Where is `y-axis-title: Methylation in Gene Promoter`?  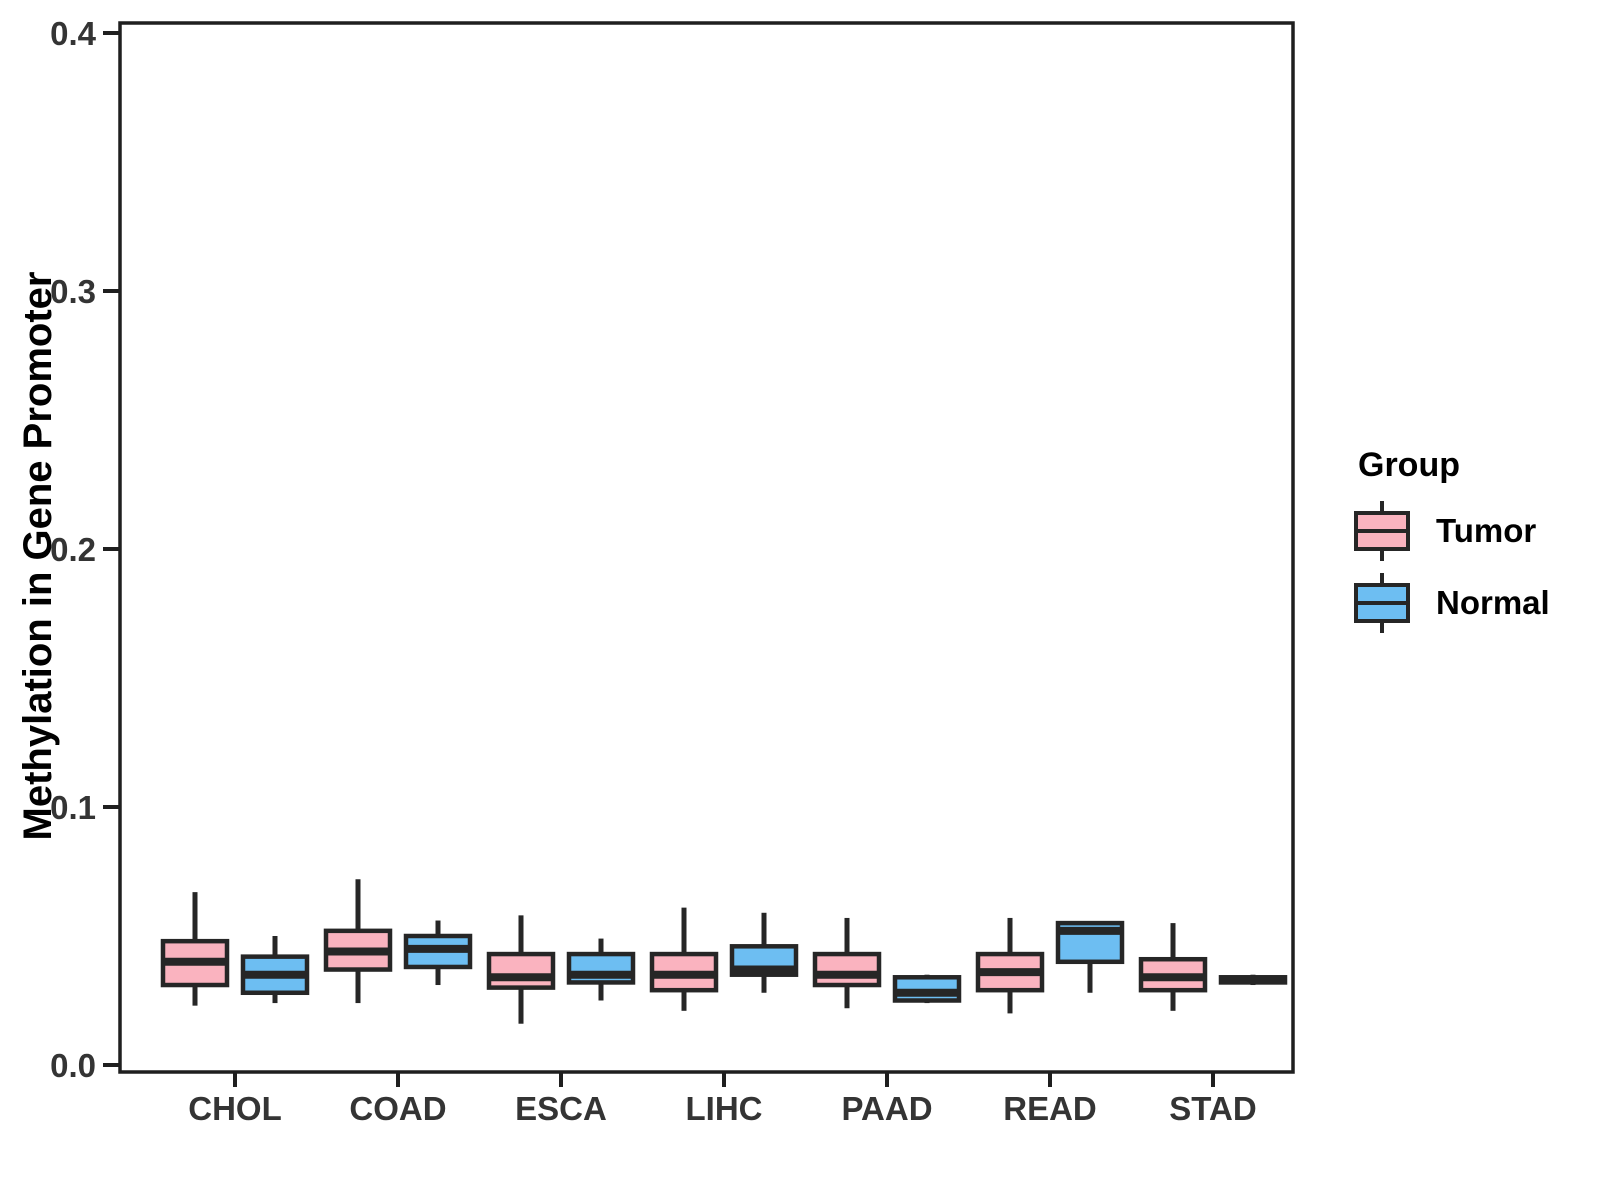
y-axis-title: Methylation in Gene Promoter is located at coordinates (38, 556).